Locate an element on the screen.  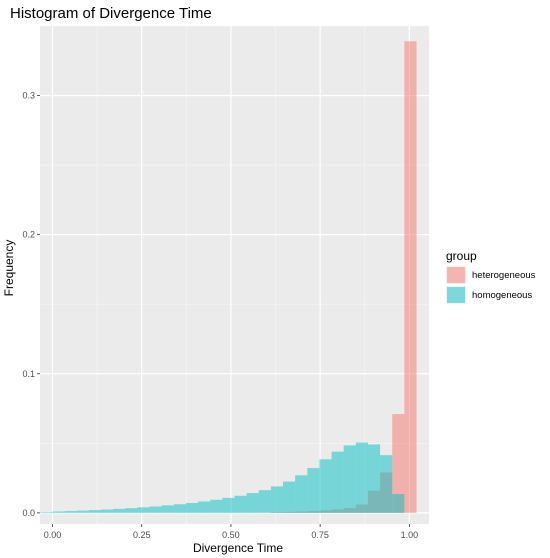
y-tick-label: 0.3 is located at coordinates (28, 96).